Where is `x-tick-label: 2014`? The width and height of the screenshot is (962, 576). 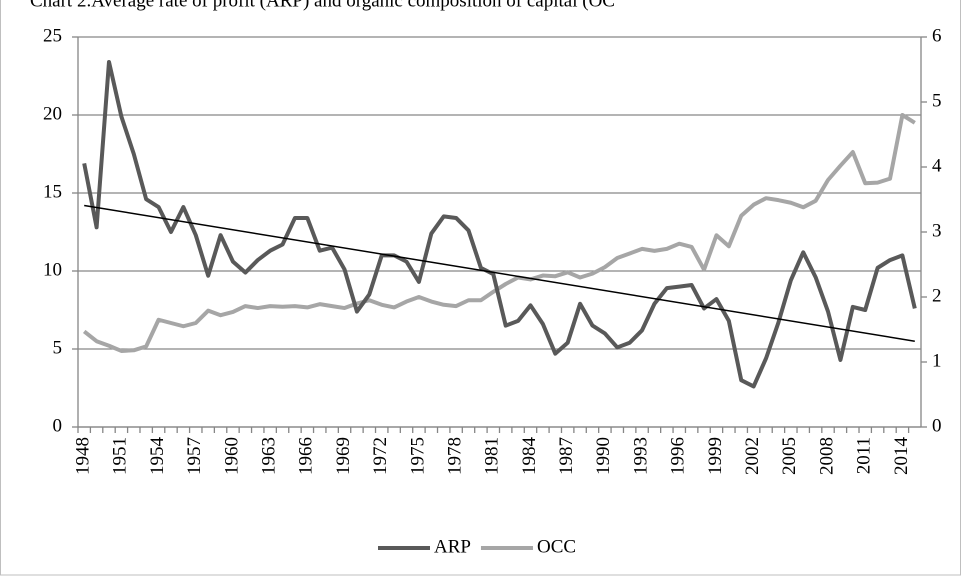
x-tick-label: 2014 is located at coordinates (901, 456).